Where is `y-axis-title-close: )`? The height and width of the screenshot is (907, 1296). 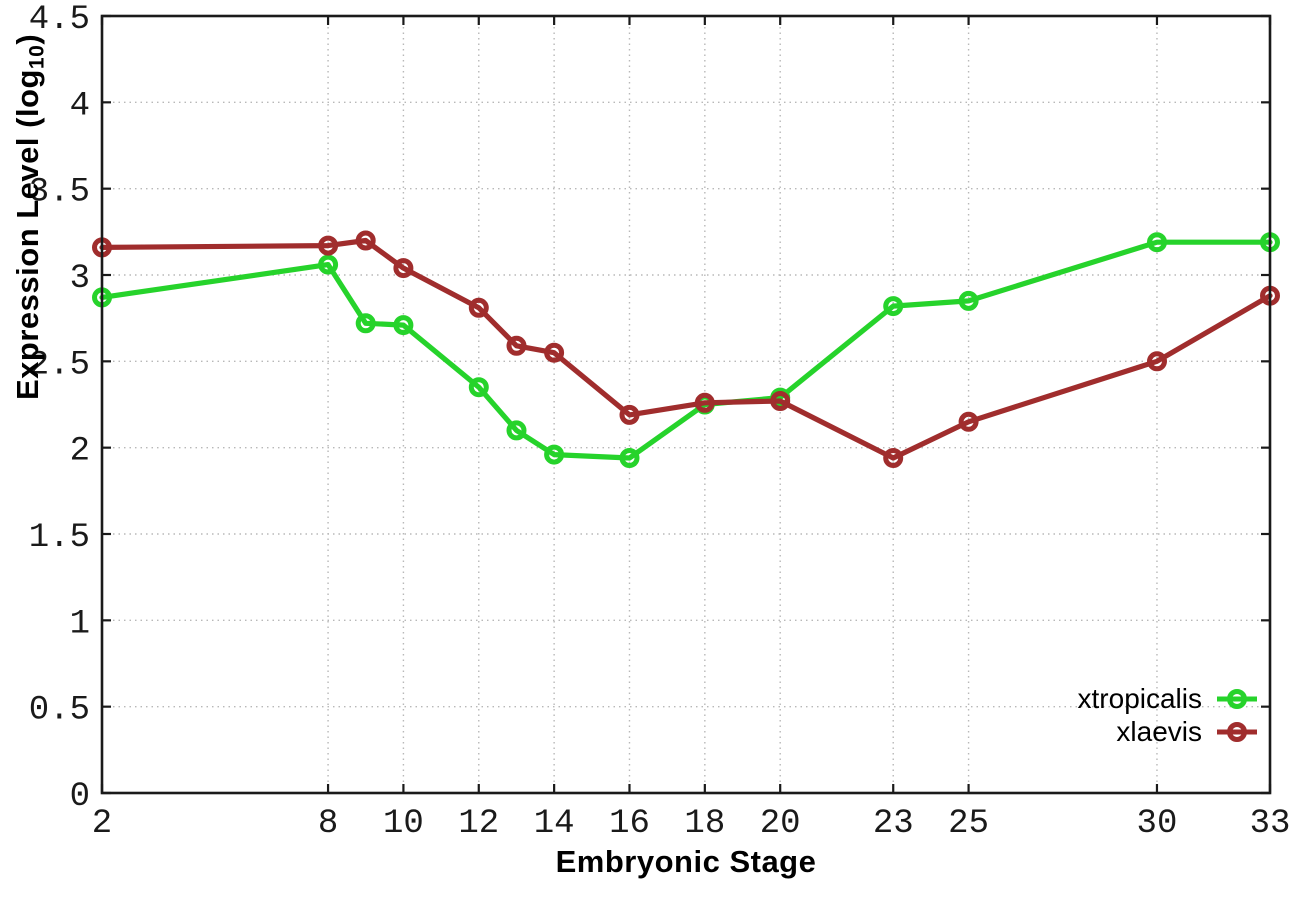 y-axis-title-close: ) is located at coordinates (27, 39).